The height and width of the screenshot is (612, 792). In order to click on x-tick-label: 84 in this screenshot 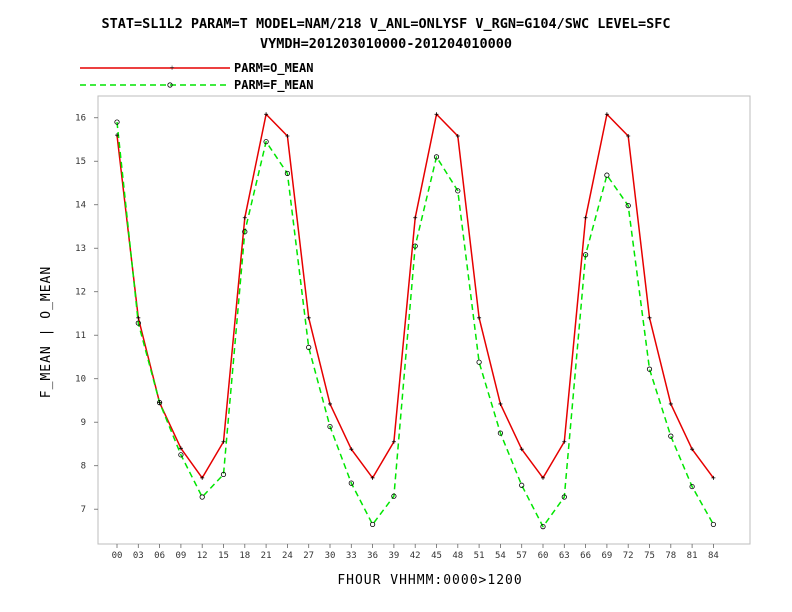, I will do `click(713, 556)`.